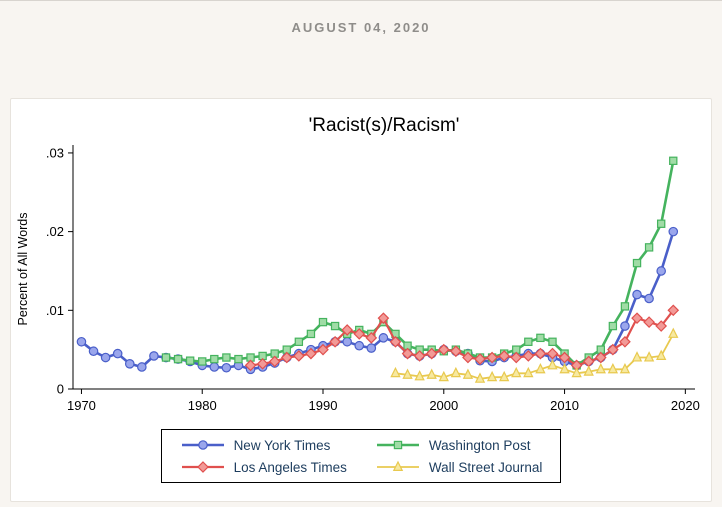  I want to click on date-heading: AUGUST 04, 2020, so click(361, 27).